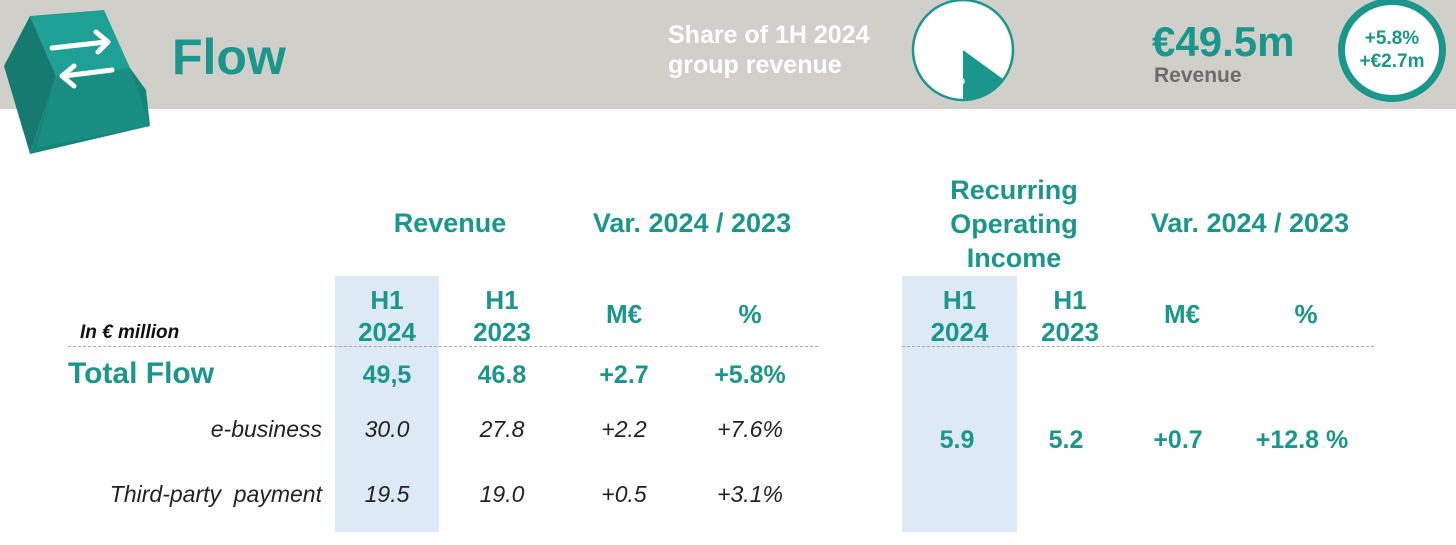  I want to click on section-roi: Recurring Operating Income, so click(1014, 224).